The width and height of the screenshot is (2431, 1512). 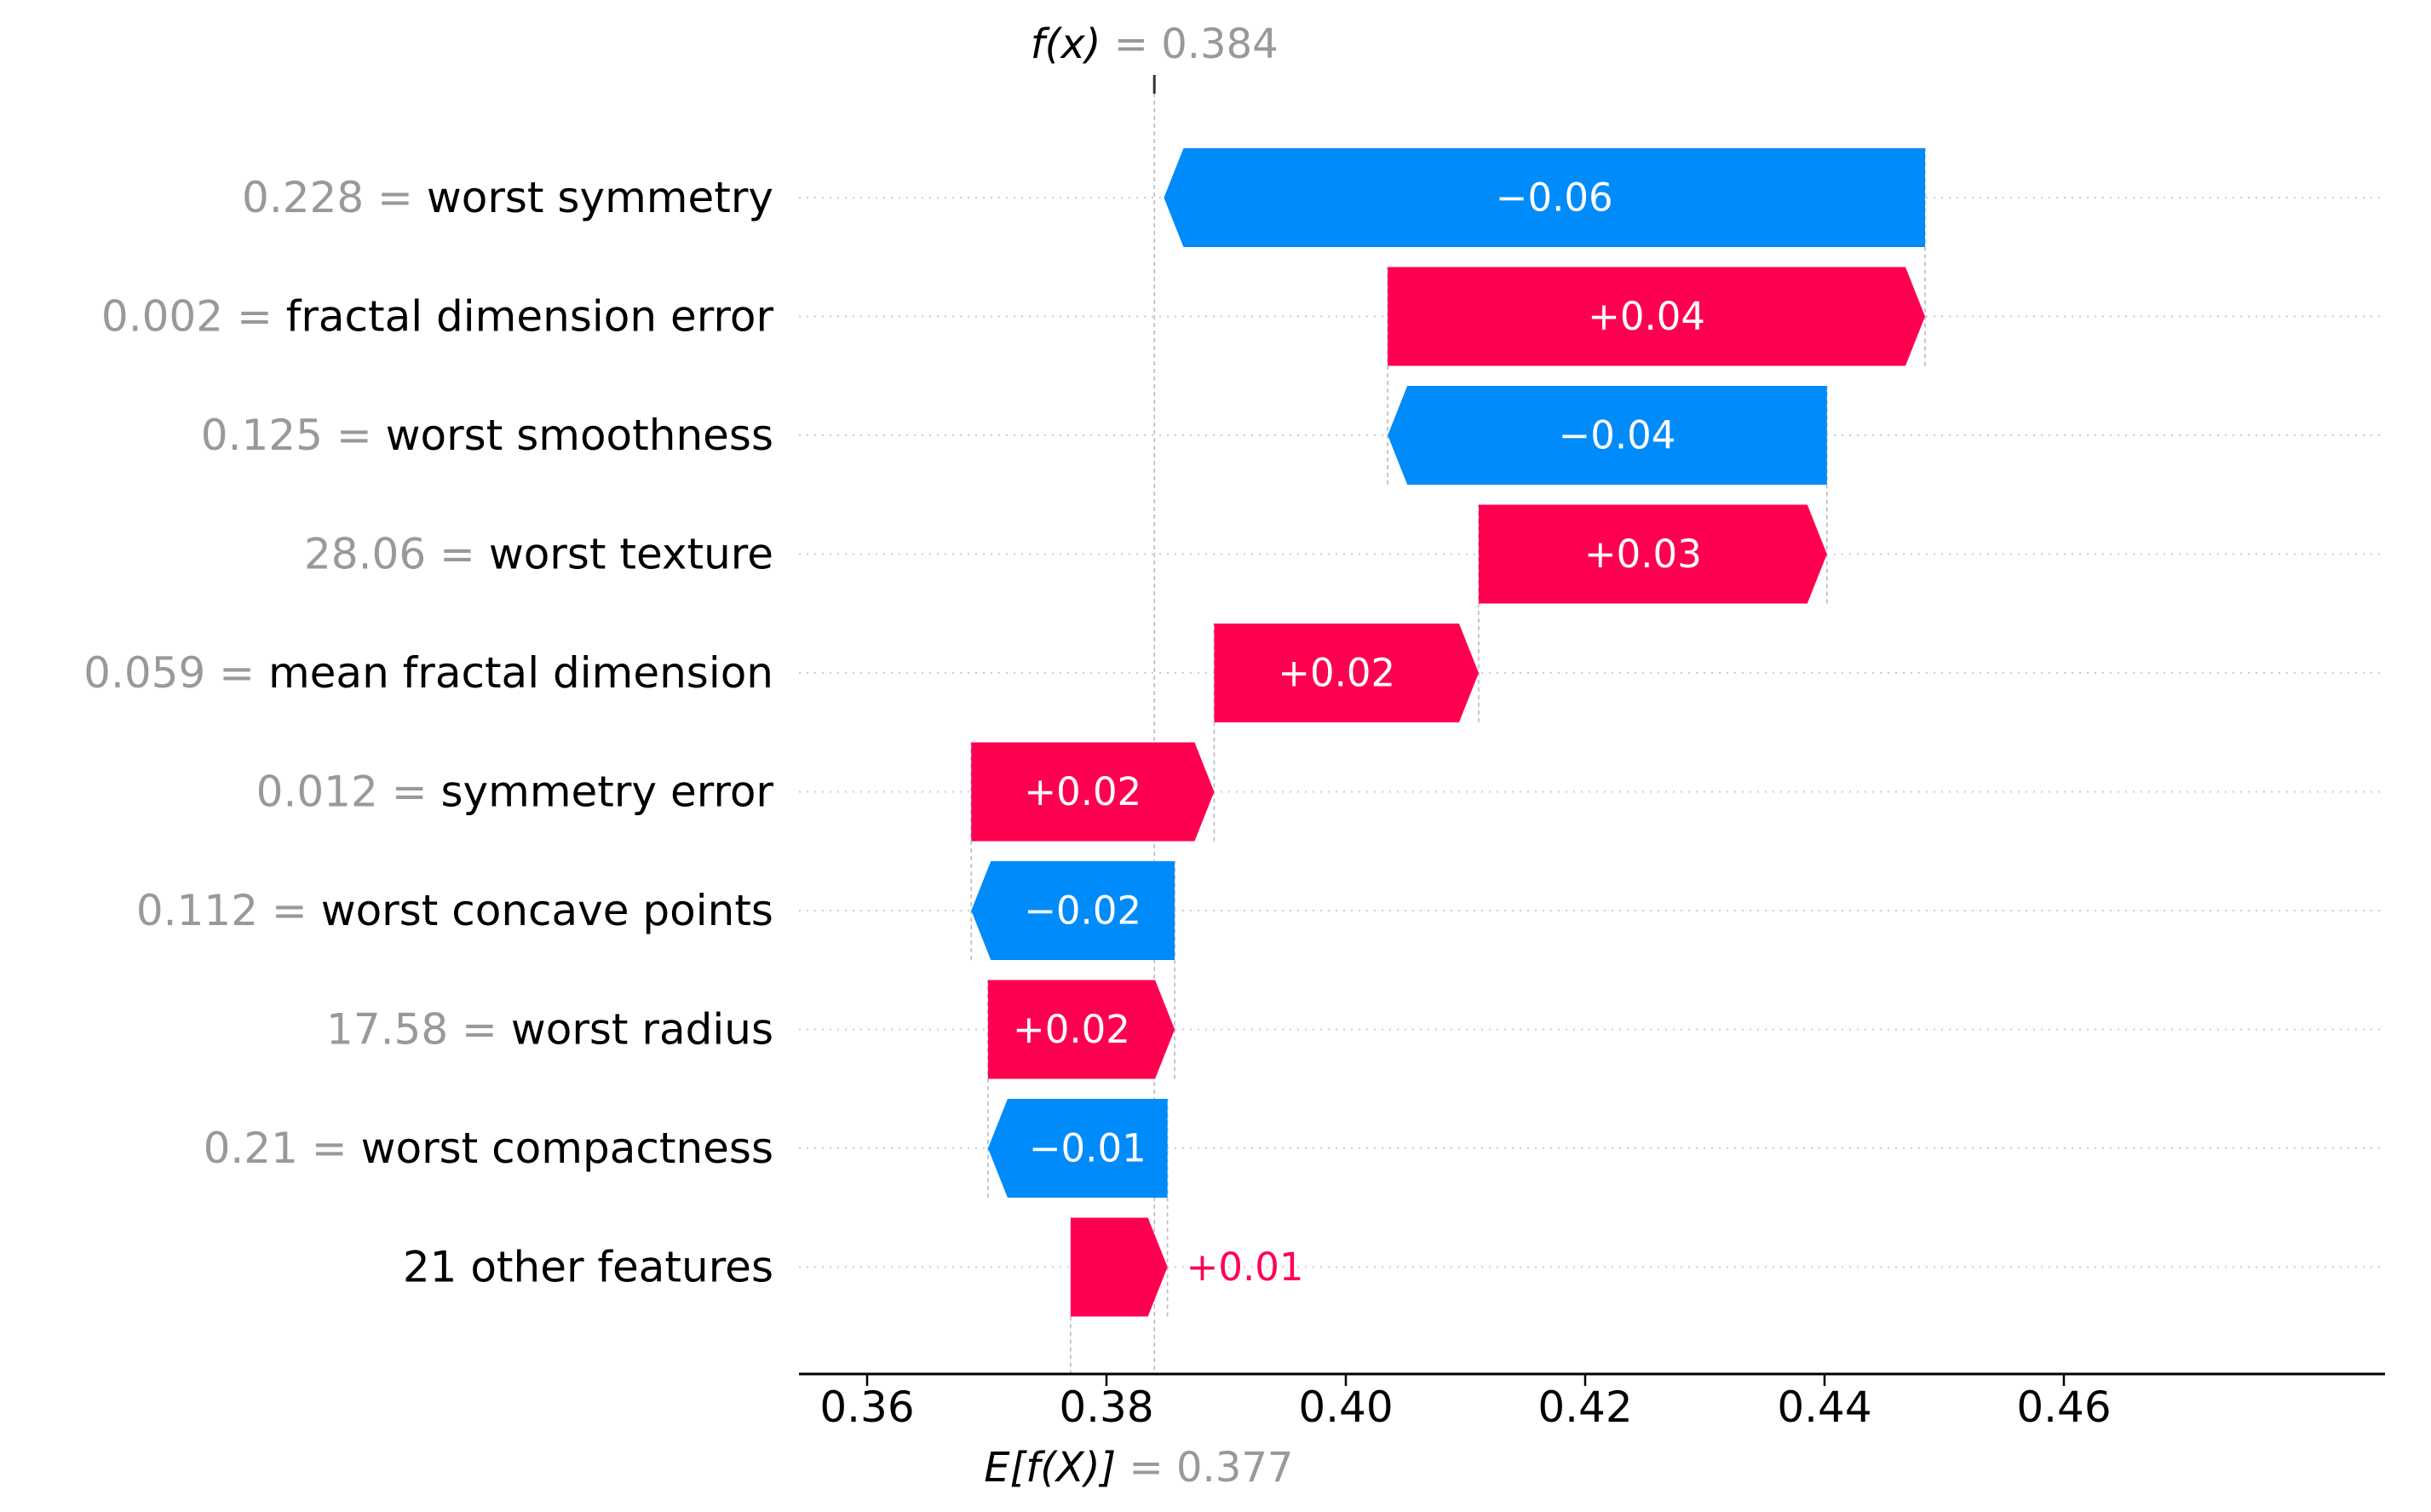 I want to click on x-tick-label: 0.42, so click(x=1584, y=1407).